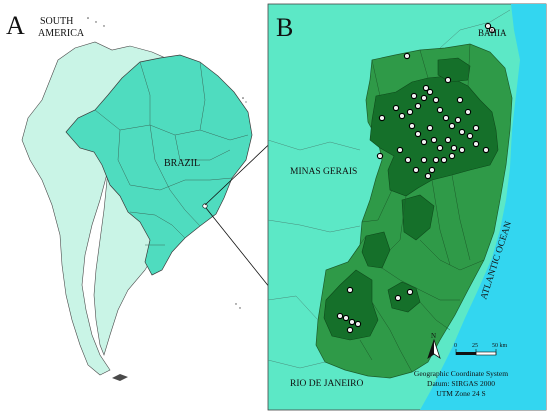 This screenshot has width=550, height=414. I want to click on scale-tick-0: 0, so click(455, 346).